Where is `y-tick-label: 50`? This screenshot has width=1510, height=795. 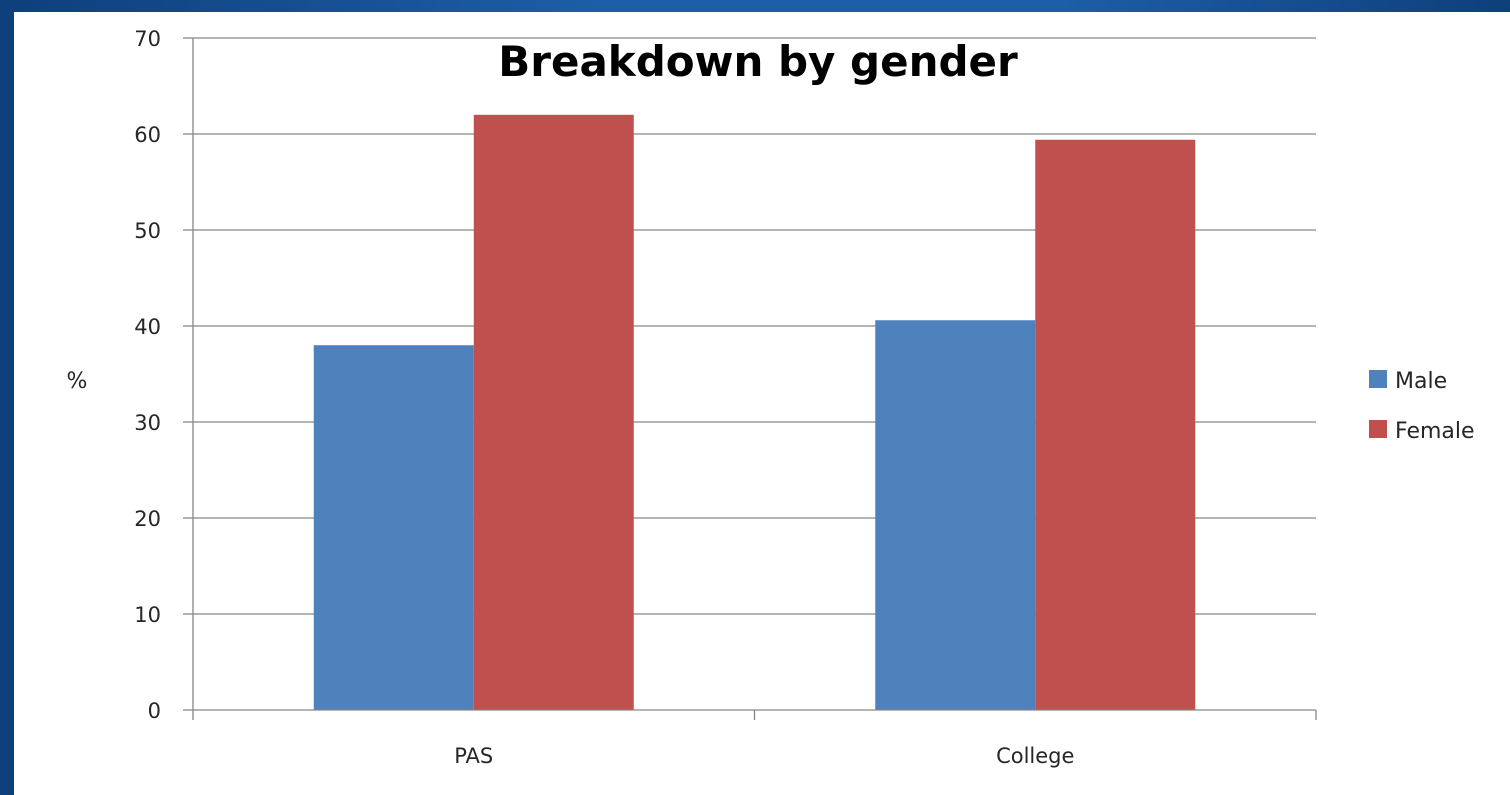
y-tick-label: 50 is located at coordinates (147, 231).